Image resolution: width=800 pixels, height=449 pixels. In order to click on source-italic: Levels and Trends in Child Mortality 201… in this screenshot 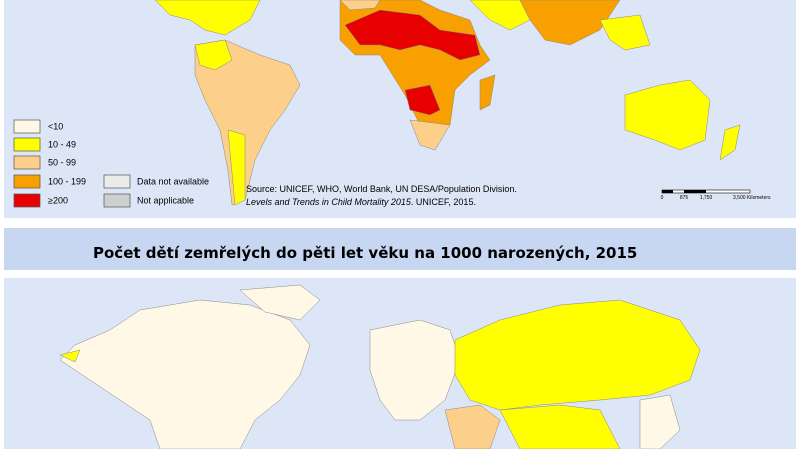, I will do `click(329, 202)`.